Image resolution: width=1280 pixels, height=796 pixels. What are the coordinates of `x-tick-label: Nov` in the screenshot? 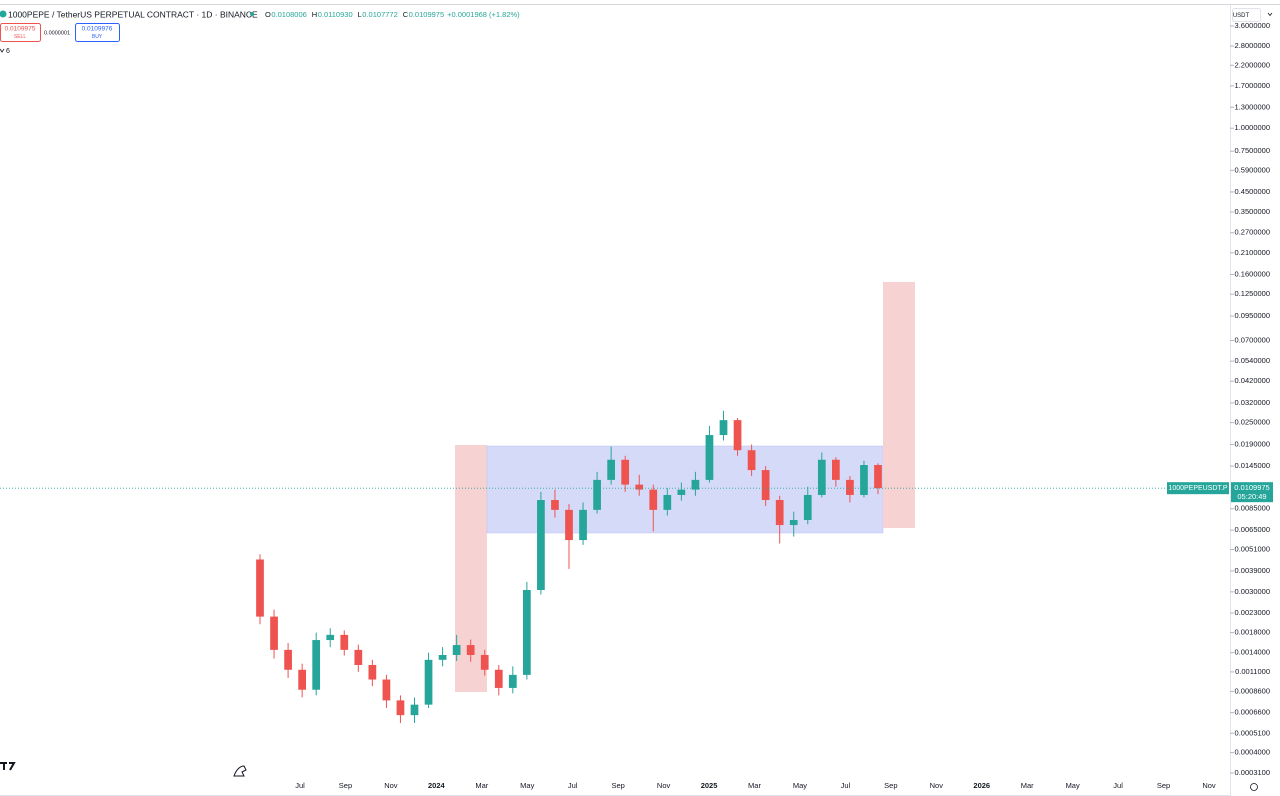 It's located at (664, 785).